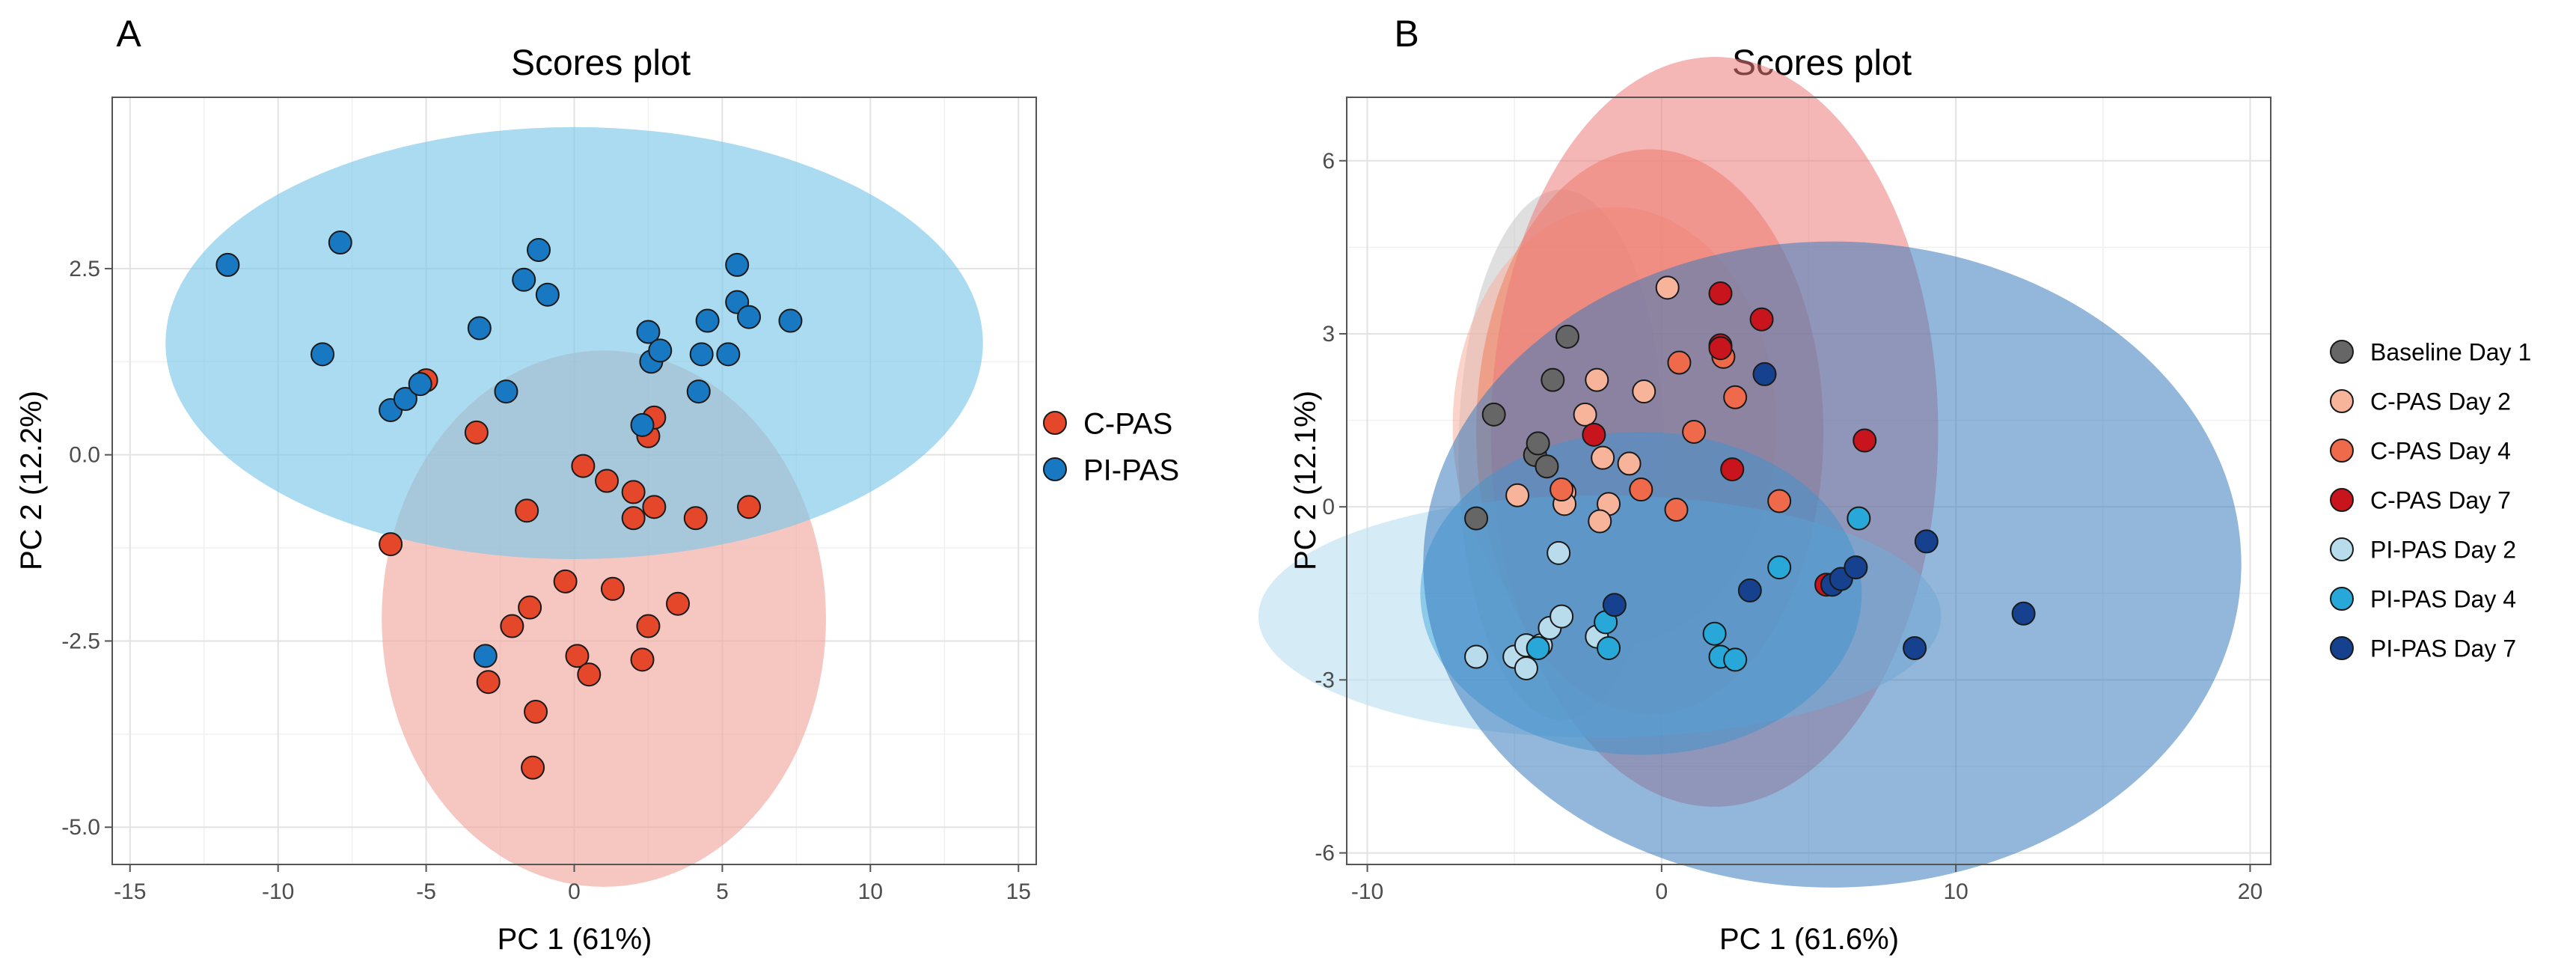  Describe the element at coordinates (32, 480) in the screenshot. I see `panel-a-y-axis-label: PC 2 (12.2%)` at that location.